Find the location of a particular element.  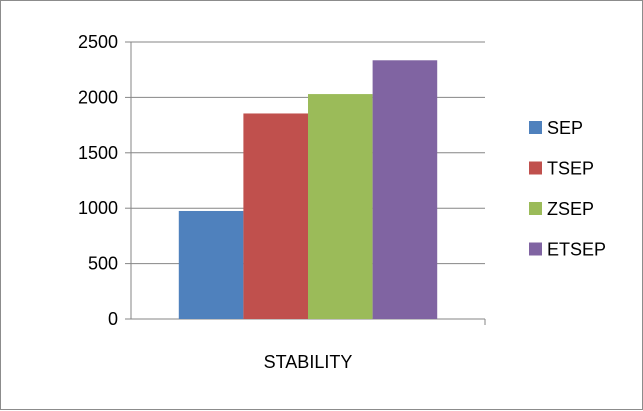

bar-tsep is located at coordinates (275, 216).